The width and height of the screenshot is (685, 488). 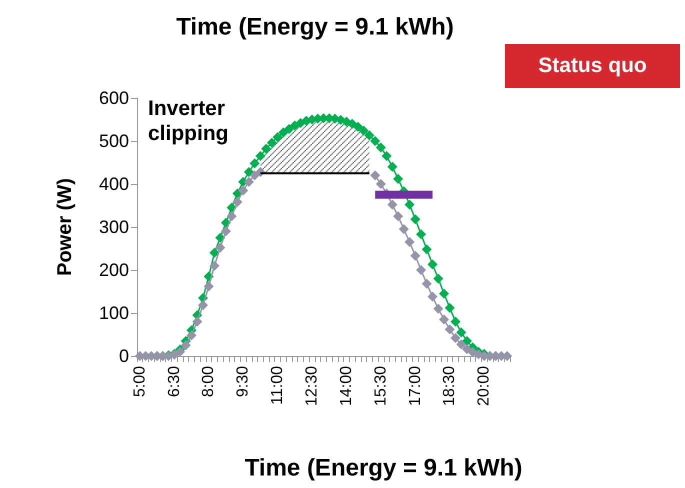 What do you see at coordinates (113, 141) in the screenshot?
I see `y-tick-label: 500` at bounding box center [113, 141].